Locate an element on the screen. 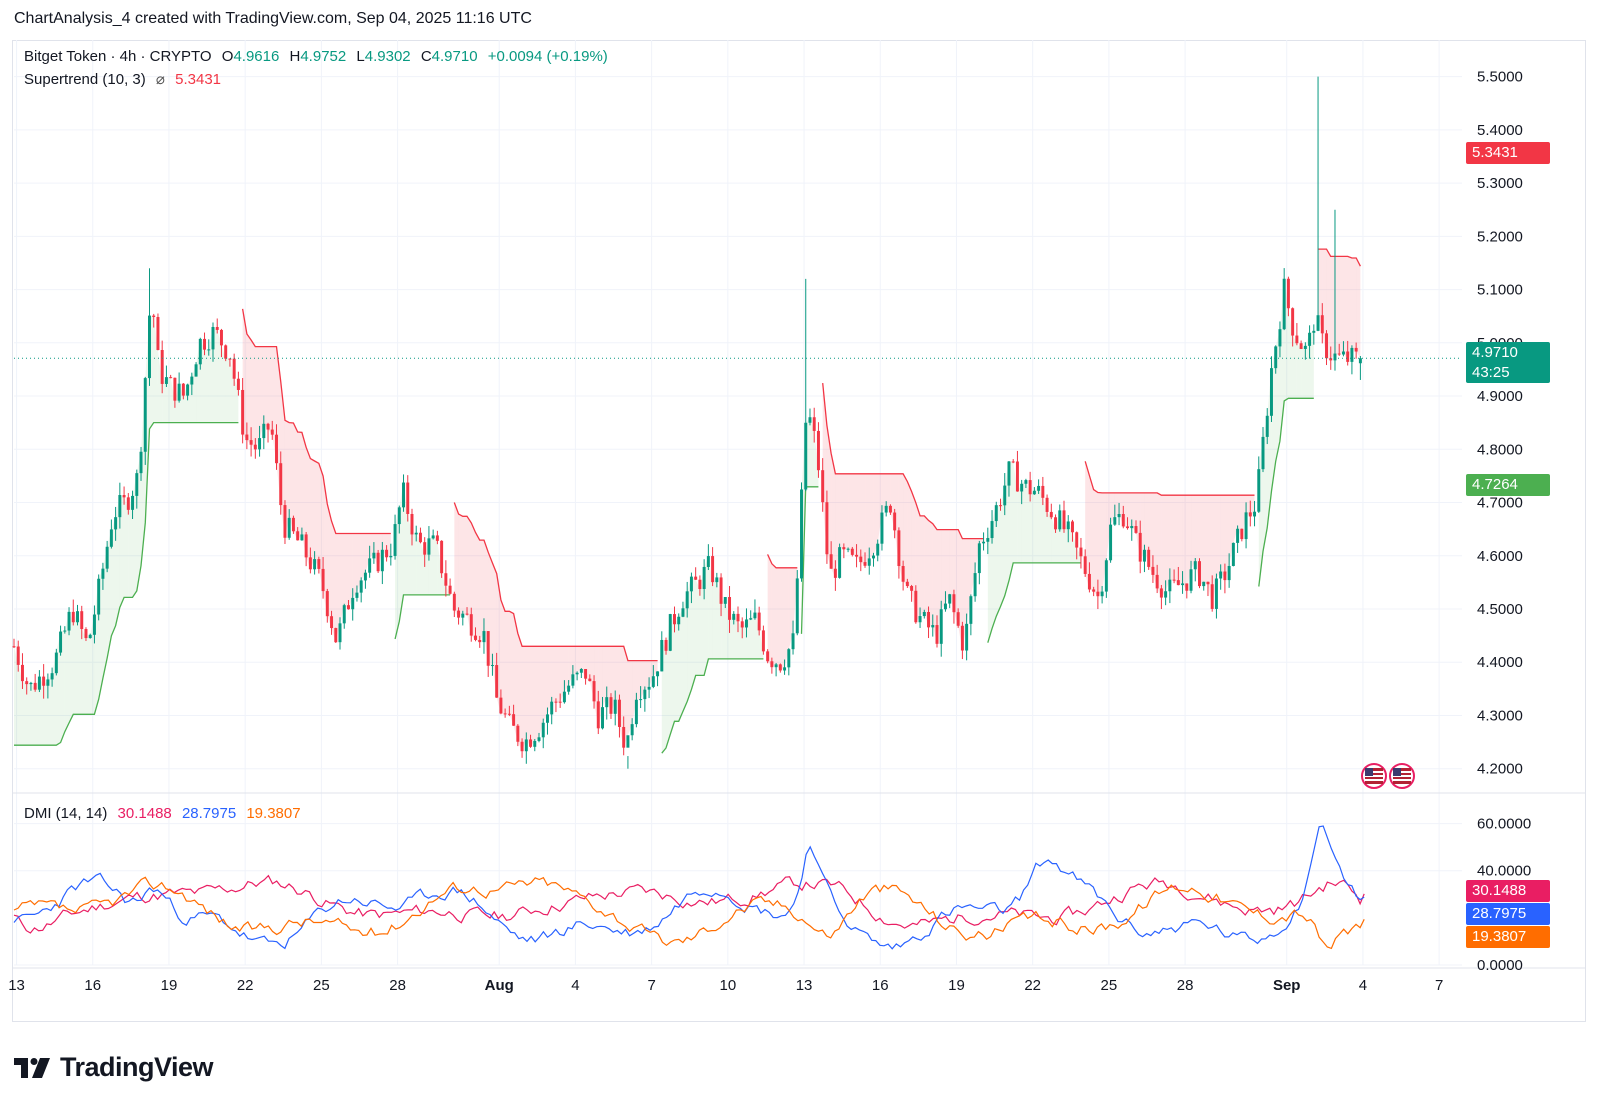  us-flag-icon is located at coordinates (1389, 776).